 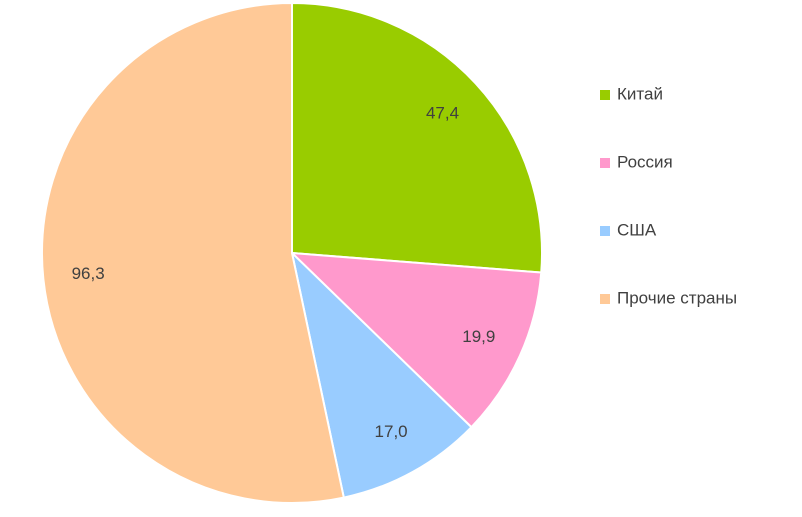 What do you see at coordinates (391, 431) in the screenshot?
I see `data-label: 17,0` at bounding box center [391, 431].